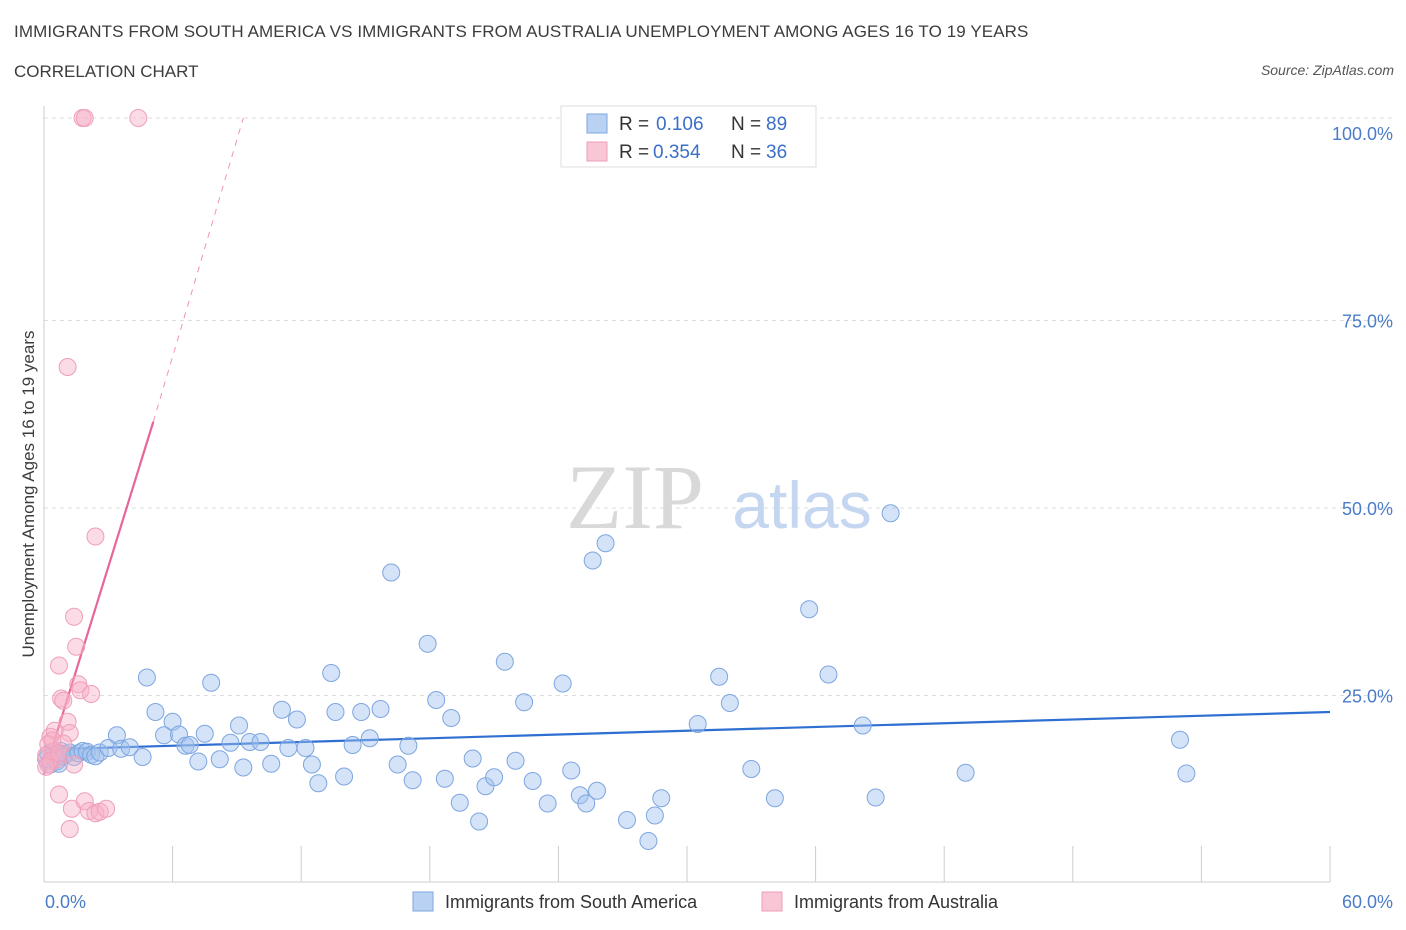  I want to click on legend-swatch-australia, so click(772, 901).